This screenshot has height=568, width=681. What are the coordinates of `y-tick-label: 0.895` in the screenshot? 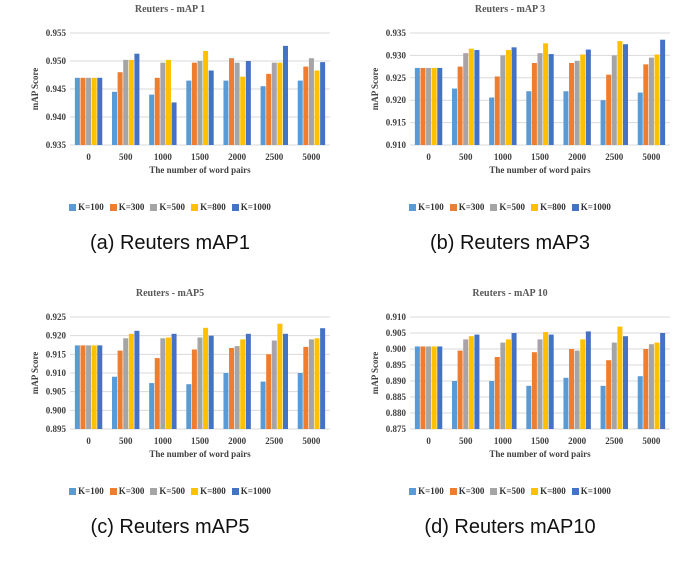 It's located at (56, 429).